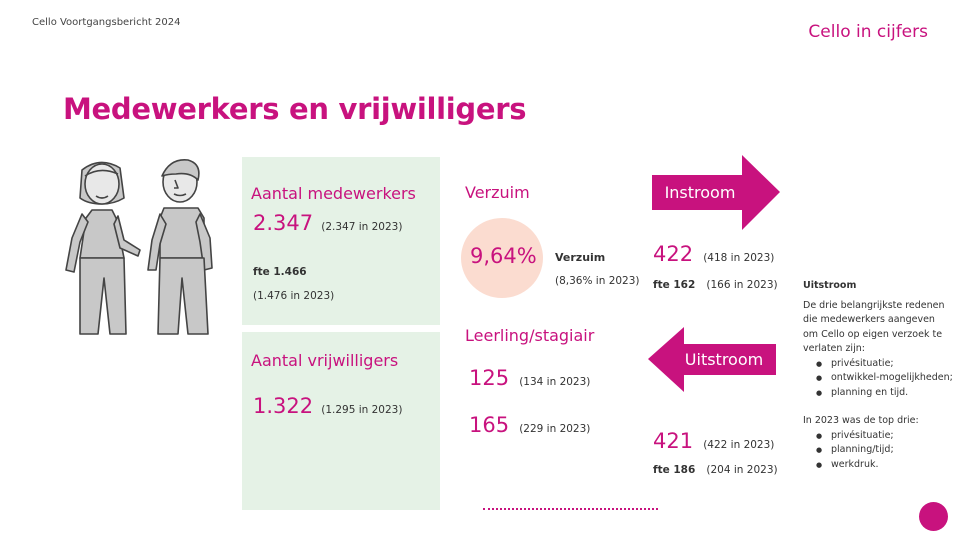 The image size is (960, 540). What do you see at coordinates (555, 429) in the screenshot?
I see `trainees-row-2-prev: (229 in 2023)` at bounding box center [555, 429].